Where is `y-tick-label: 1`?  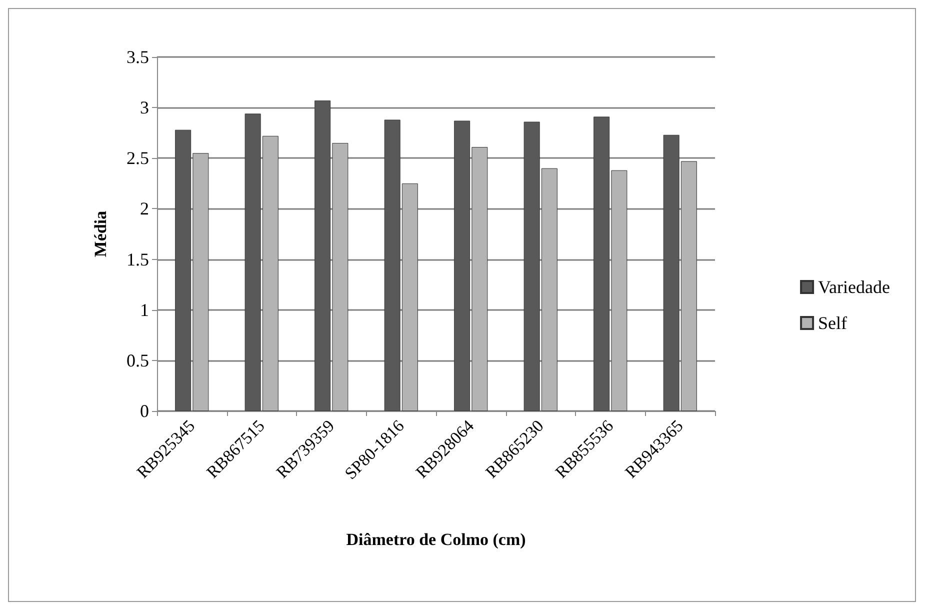 y-tick-label: 1 is located at coordinates (144, 310).